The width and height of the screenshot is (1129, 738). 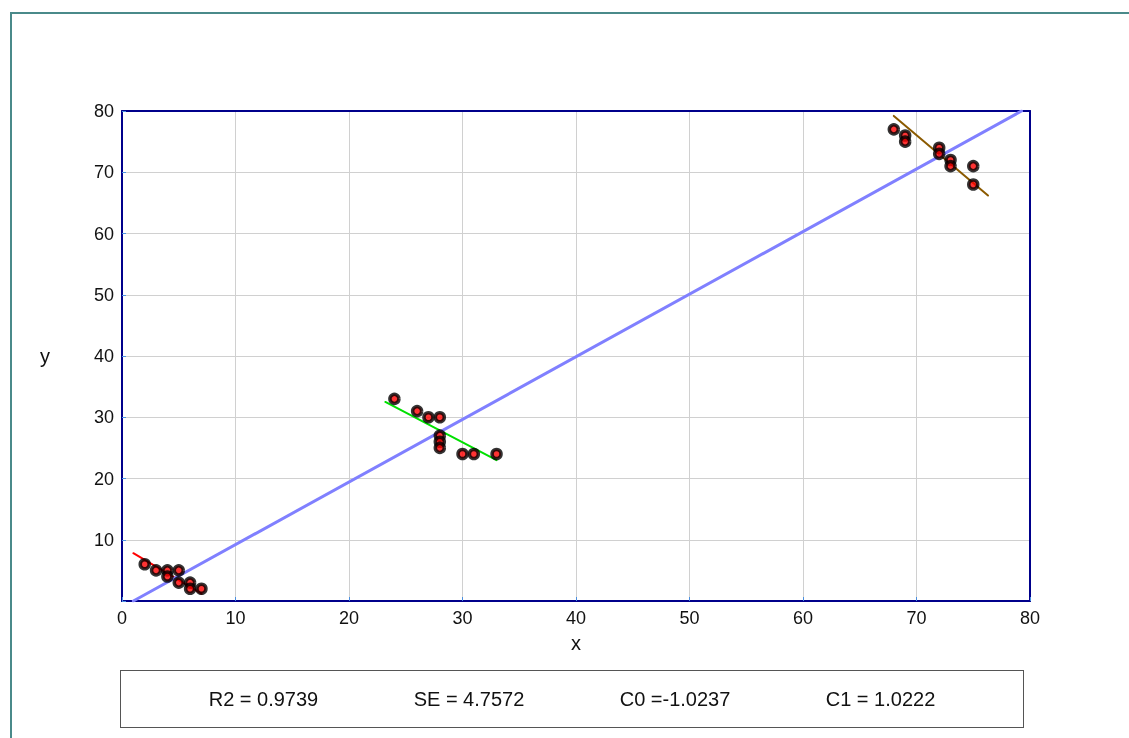 I want to click on x-tick-label: 20, so click(x=349, y=618).